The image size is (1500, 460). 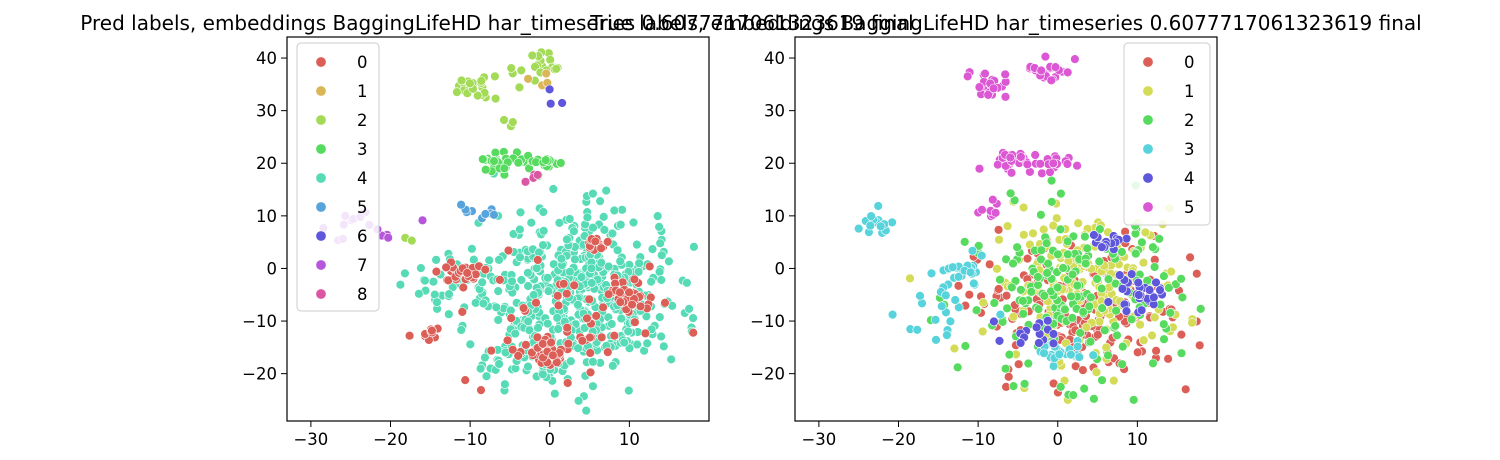 I want to click on legend-label: 6, so click(x=362, y=236).